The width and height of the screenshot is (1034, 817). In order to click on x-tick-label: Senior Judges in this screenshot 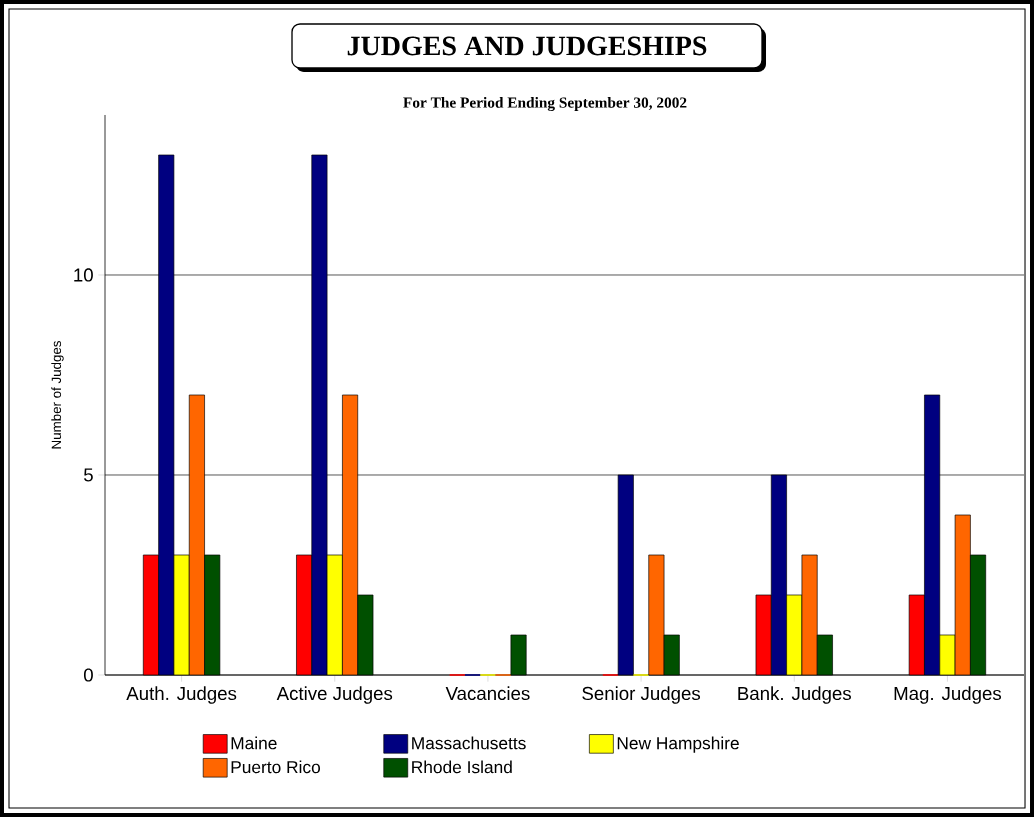, I will do `click(641, 695)`.